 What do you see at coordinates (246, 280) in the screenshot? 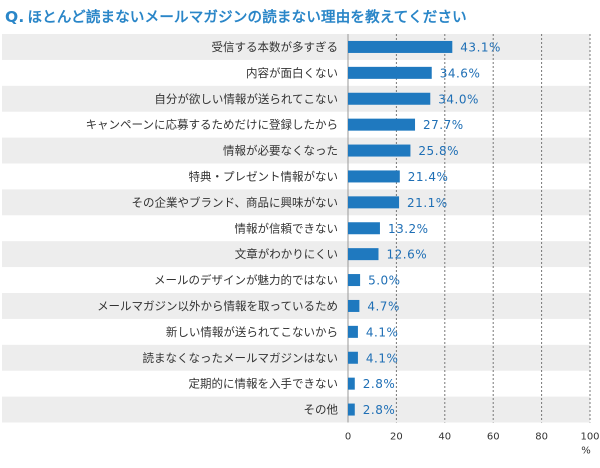
I see `category-label: メールのデザインが魅力的ではない` at bounding box center [246, 280].